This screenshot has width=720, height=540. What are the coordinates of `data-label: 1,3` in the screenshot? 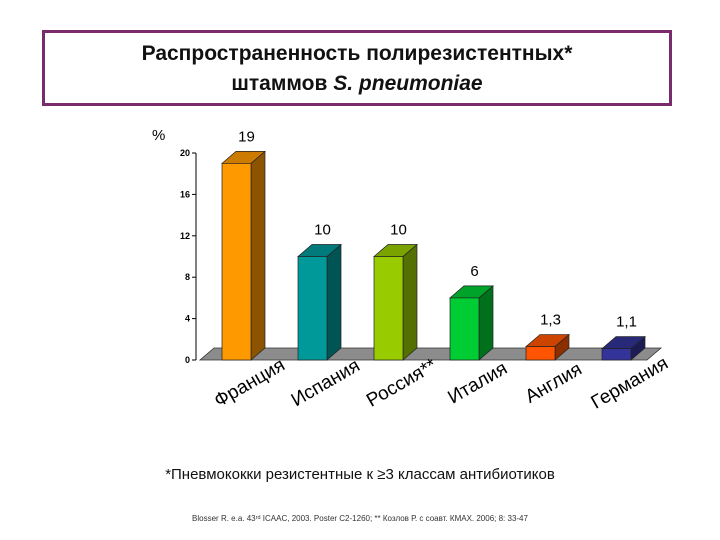 It's located at (550, 320).